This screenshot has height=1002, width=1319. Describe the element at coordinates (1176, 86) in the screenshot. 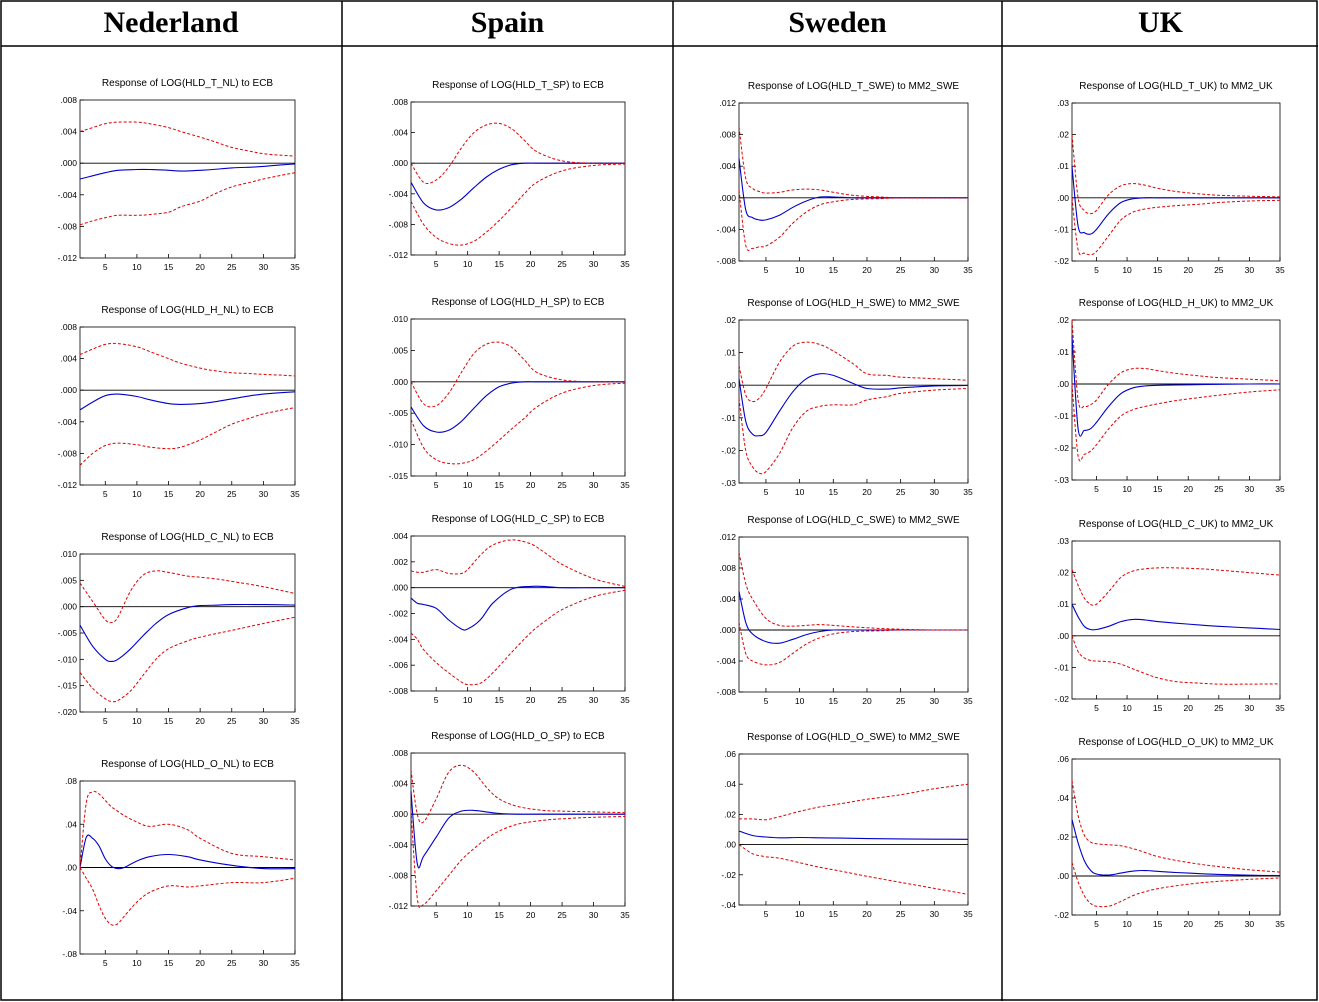

I see `chart-title: Response of LOG(HLD_T_UK) to MM2_UK` at that location.